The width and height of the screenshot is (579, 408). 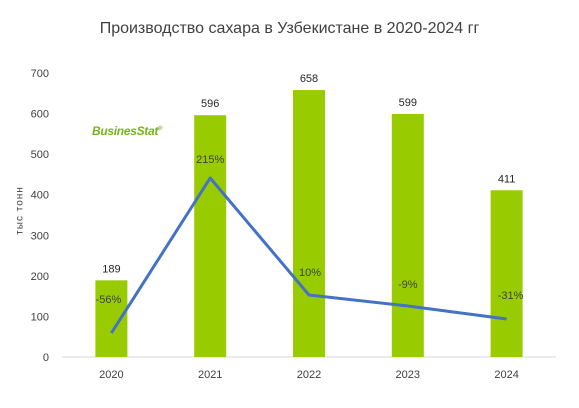 What do you see at coordinates (40, 115) in the screenshot?
I see `y-tick-label: 600` at bounding box center [40, 115].